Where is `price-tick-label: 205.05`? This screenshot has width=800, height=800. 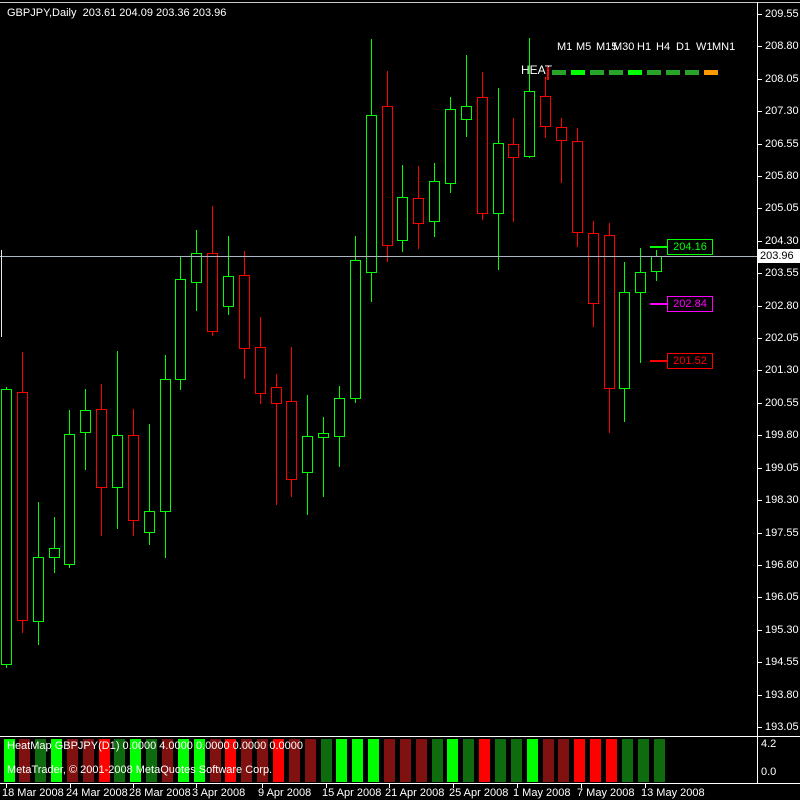 price-tick-label: 205.05 is located at coordinates (782, 208).